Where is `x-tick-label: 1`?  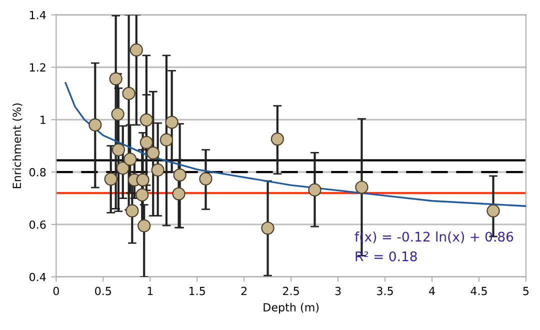 x-tick-label: 1 is located at coordinates (150, 291).